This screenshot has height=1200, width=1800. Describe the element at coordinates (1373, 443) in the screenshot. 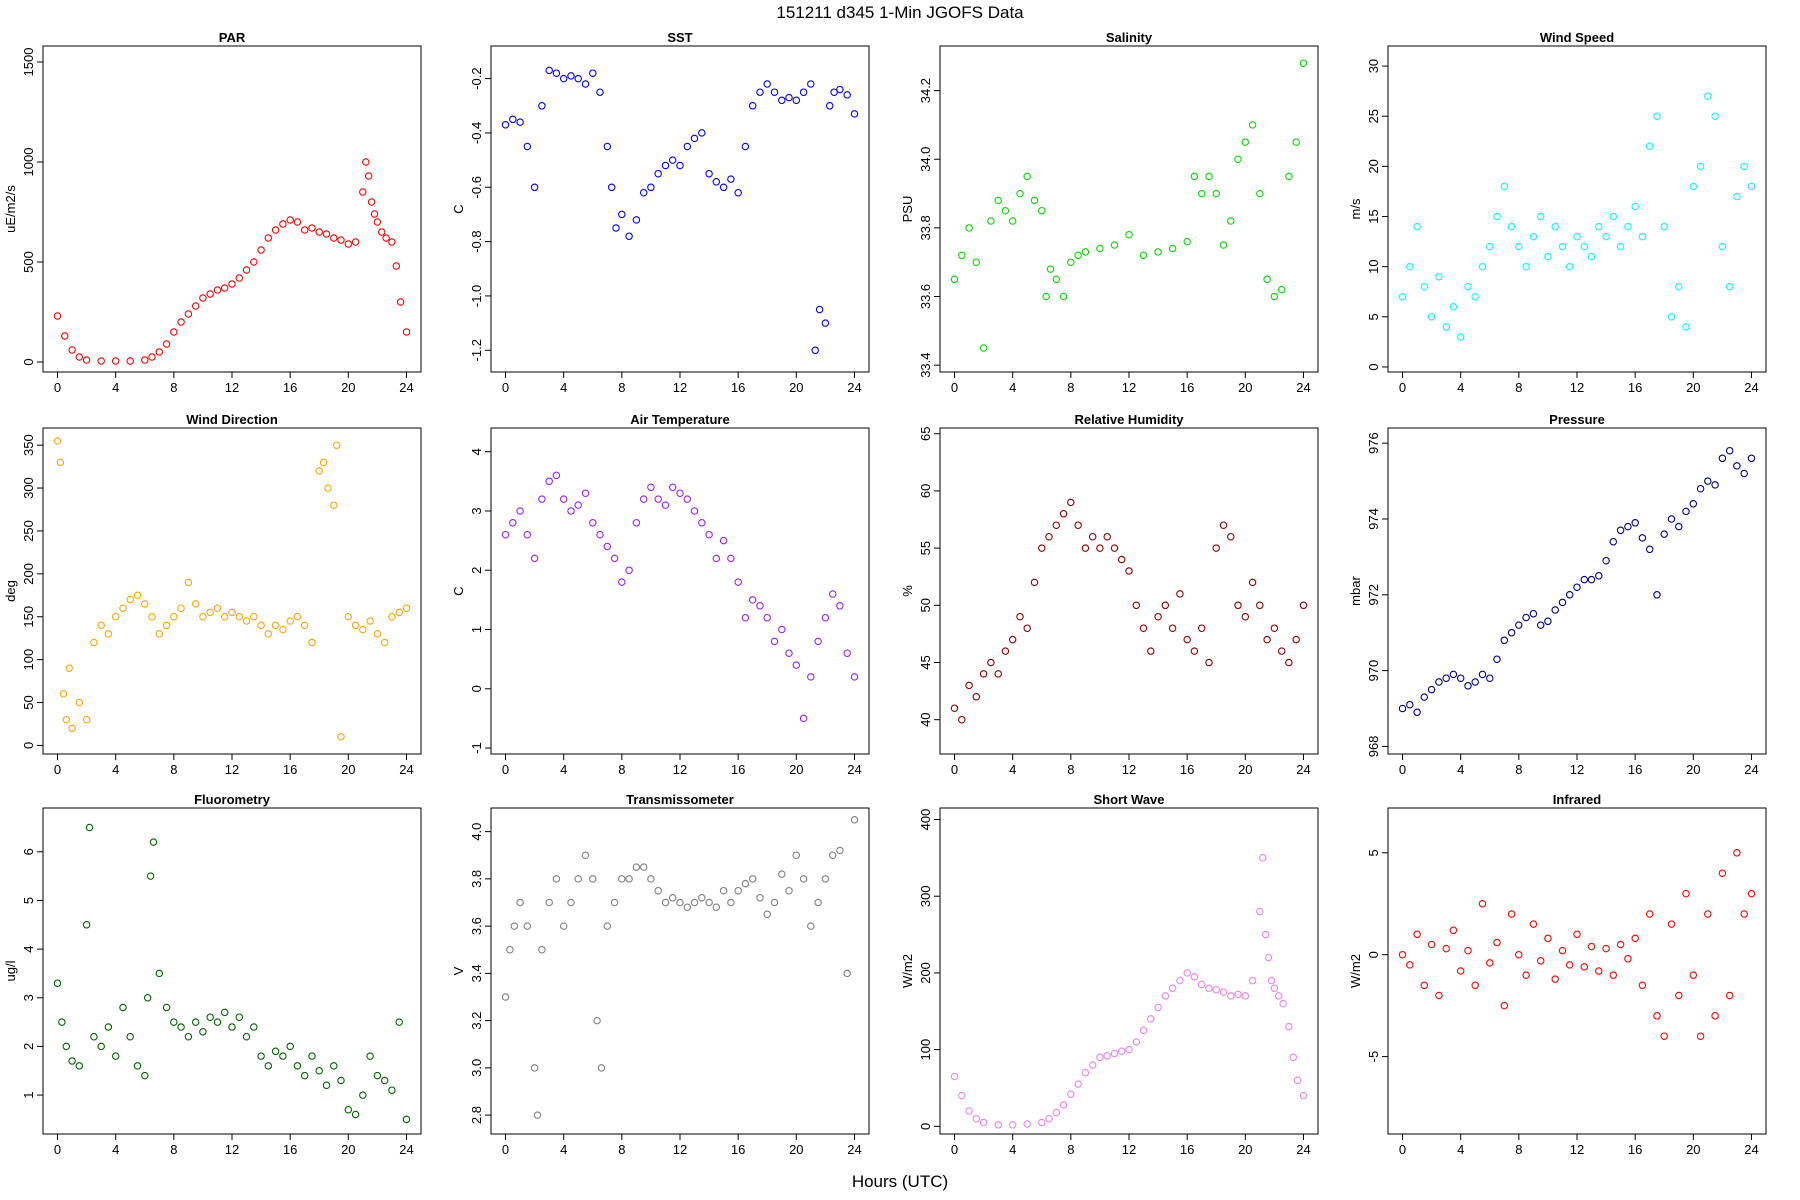

I see `y-tick-label: 976` at that location.